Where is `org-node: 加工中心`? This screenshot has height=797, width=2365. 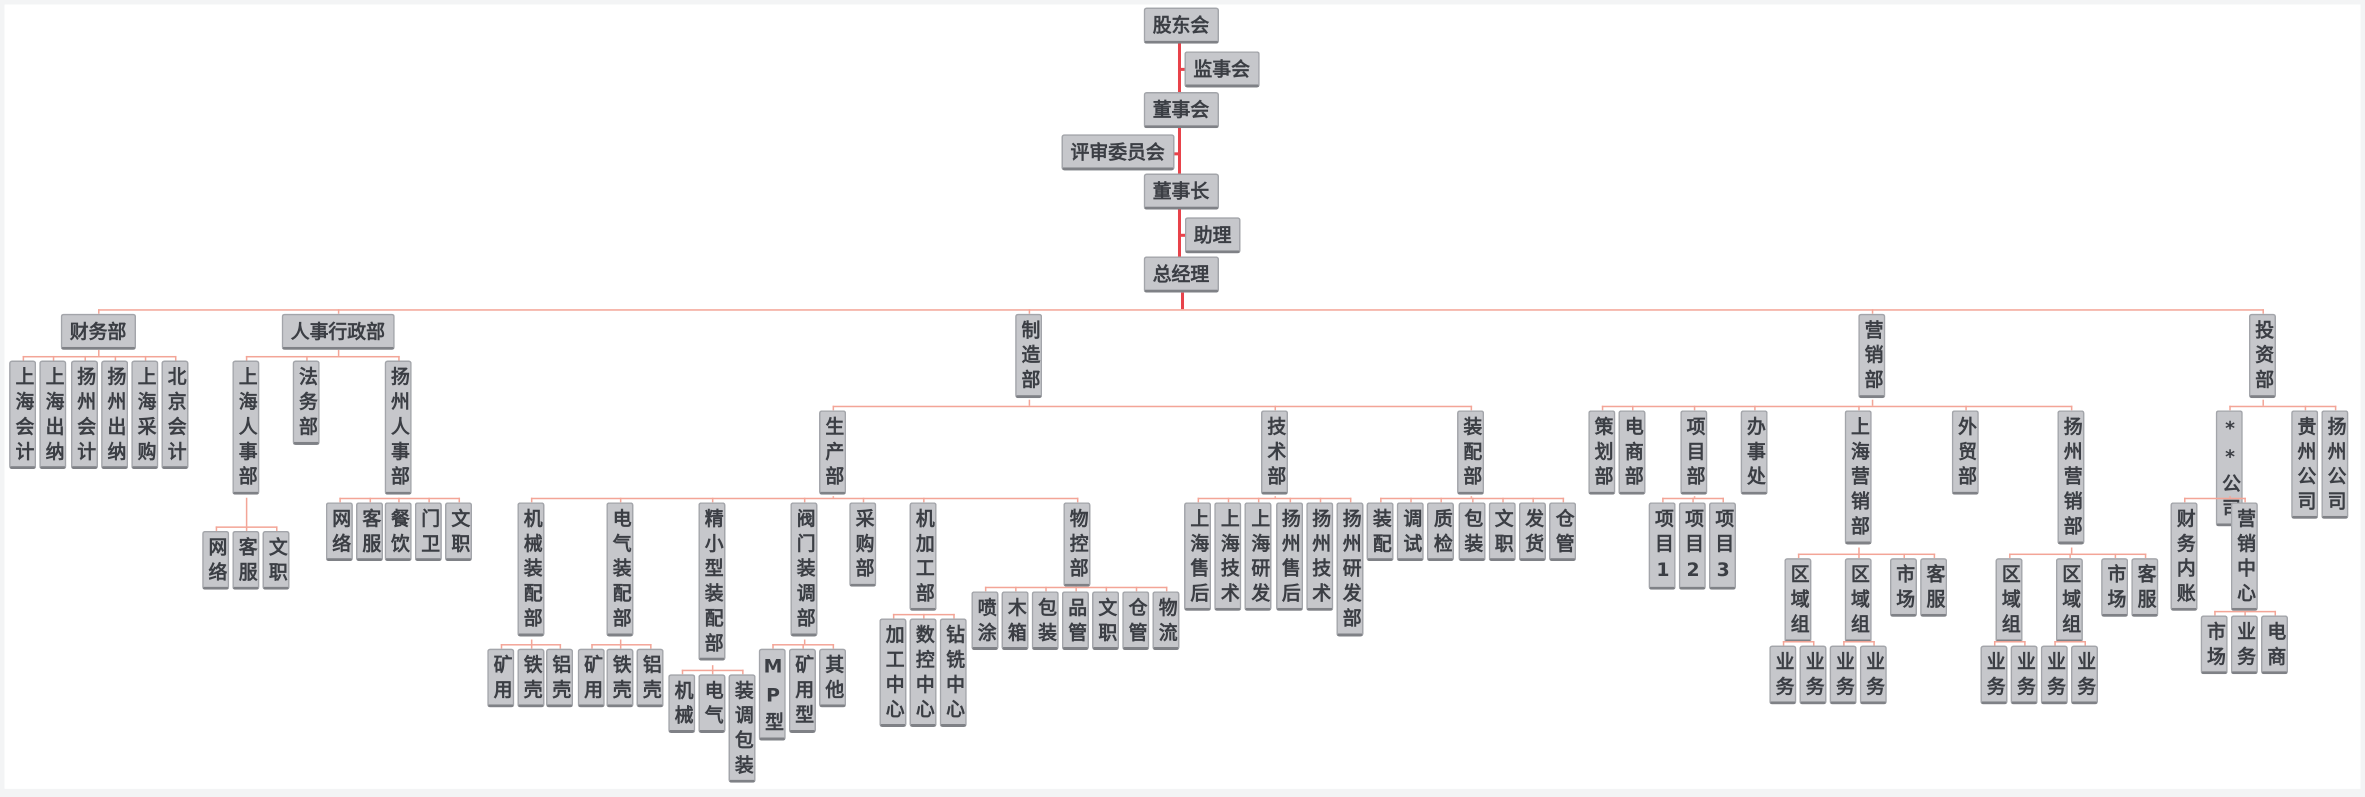
org-node: 加工中心 is located at coordinates (893, 673).